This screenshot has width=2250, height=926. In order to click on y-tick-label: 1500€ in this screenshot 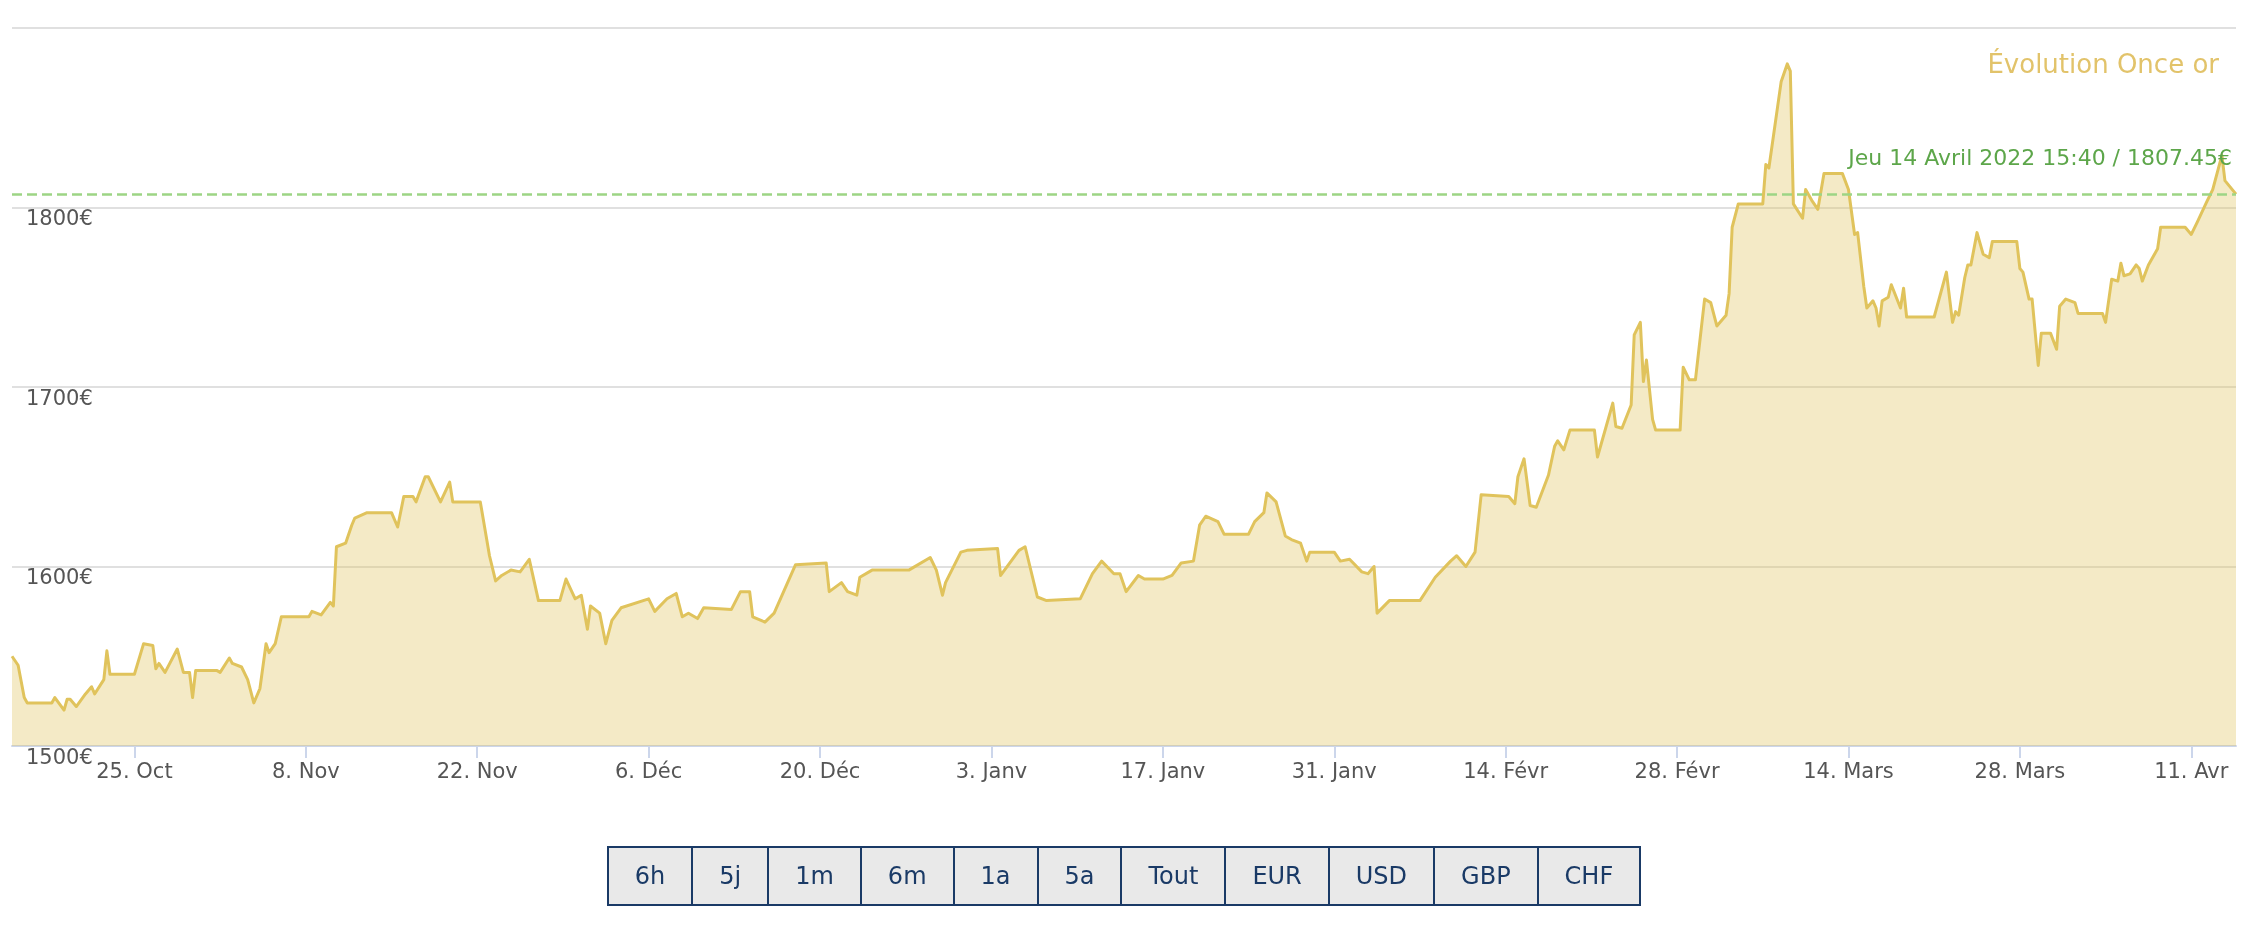, I will do `click(59, 756)`.